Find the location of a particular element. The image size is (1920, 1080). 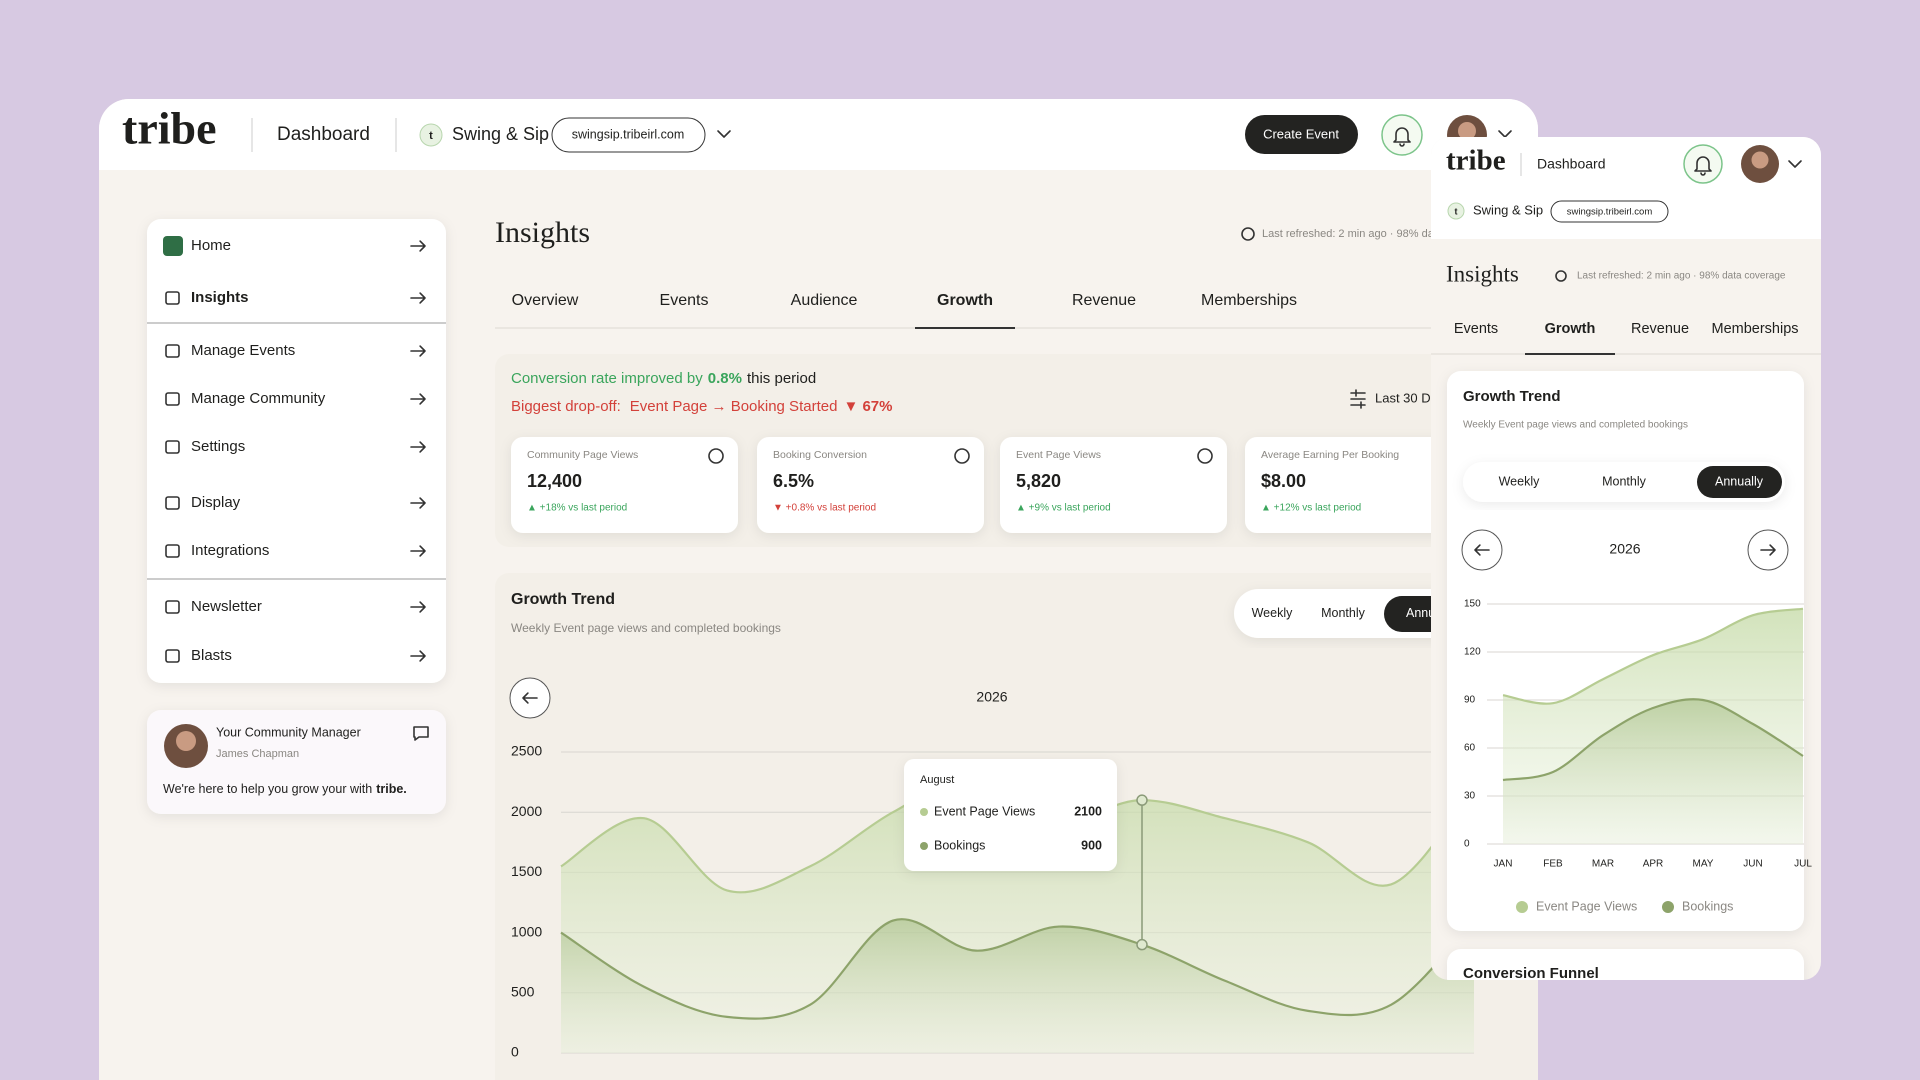

legend-dot is located at coordinates (1668, 907).